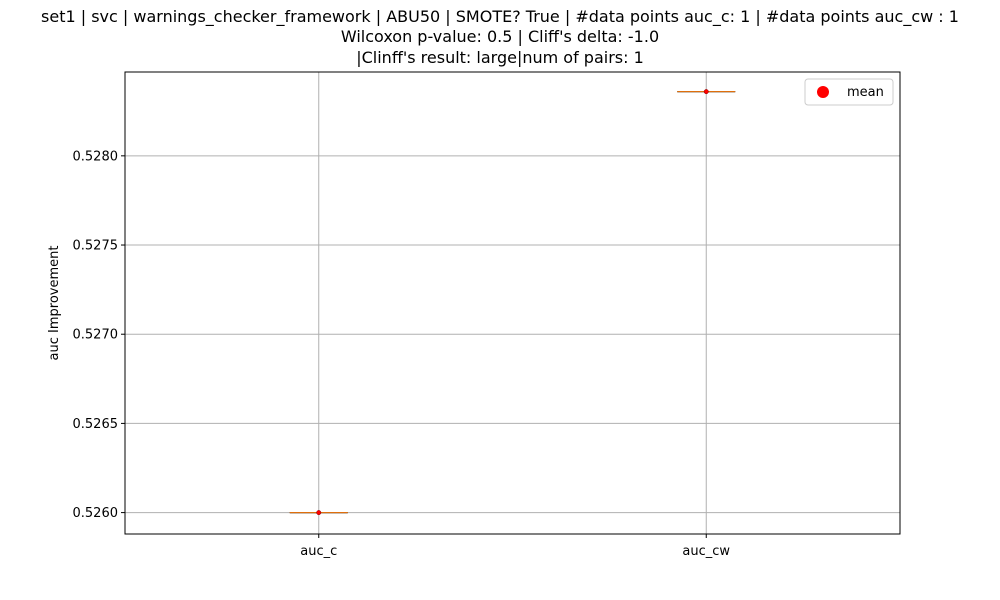 This screenshot has width=1000, height=600. Describe the element at coordinates (706, 92) in the screenshot. I see `mean-marker-auc_cw` at that location.